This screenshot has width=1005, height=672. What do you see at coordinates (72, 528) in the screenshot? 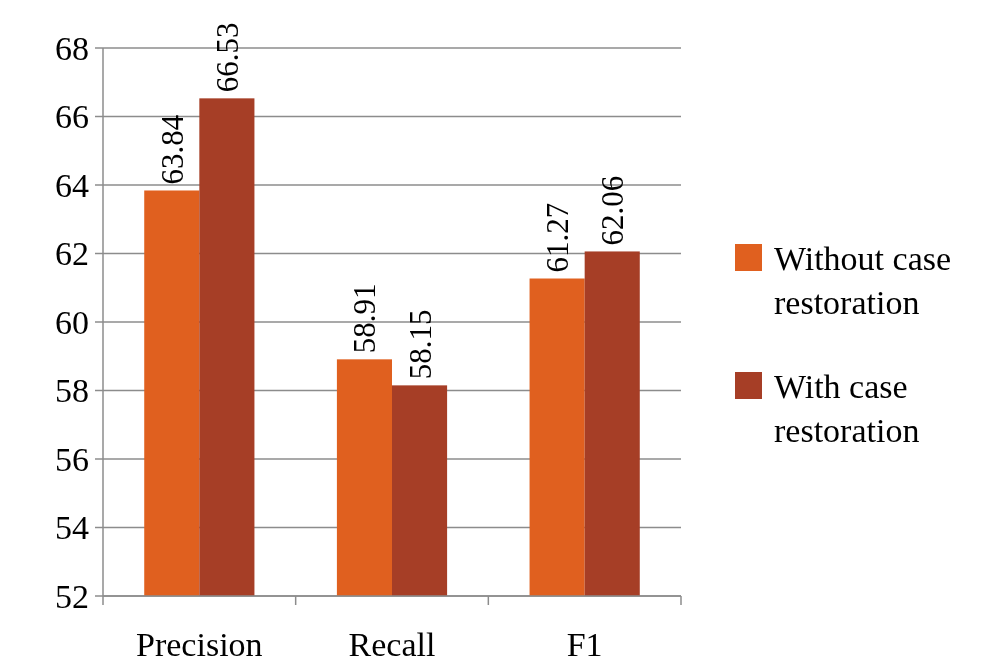
I see `y-tick-label: 54` at bounding box center [72, 528].